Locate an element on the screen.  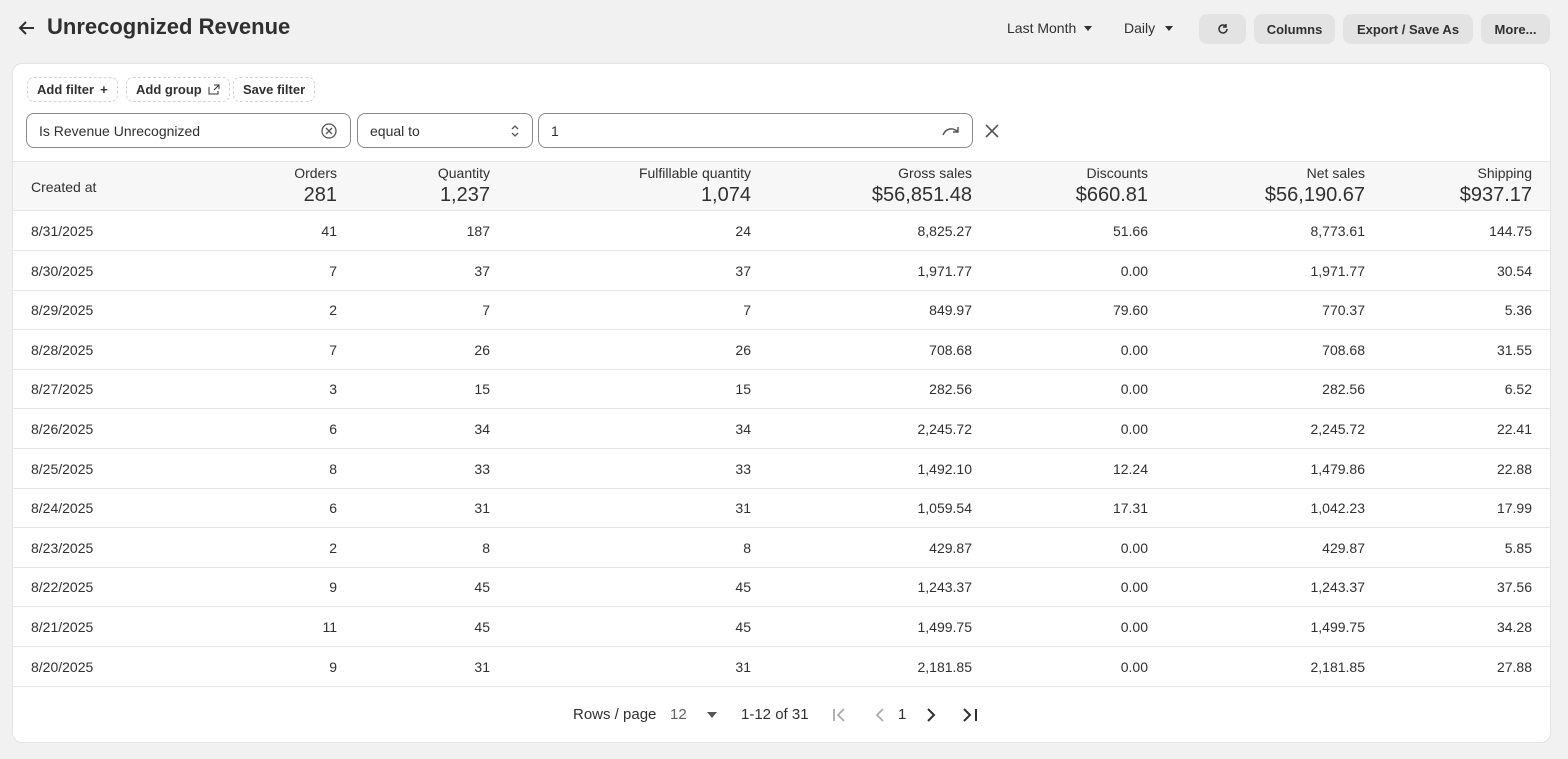
interval-label: Daily is located at coordinates (1140, 28).